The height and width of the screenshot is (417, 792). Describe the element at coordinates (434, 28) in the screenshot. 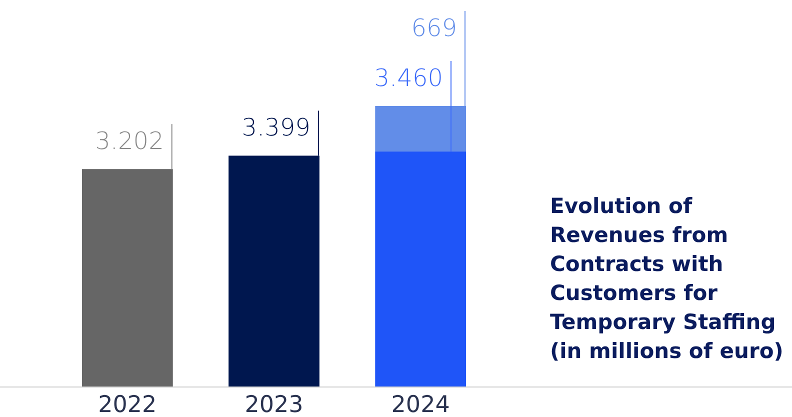

I see `data-label: 669` at that location.